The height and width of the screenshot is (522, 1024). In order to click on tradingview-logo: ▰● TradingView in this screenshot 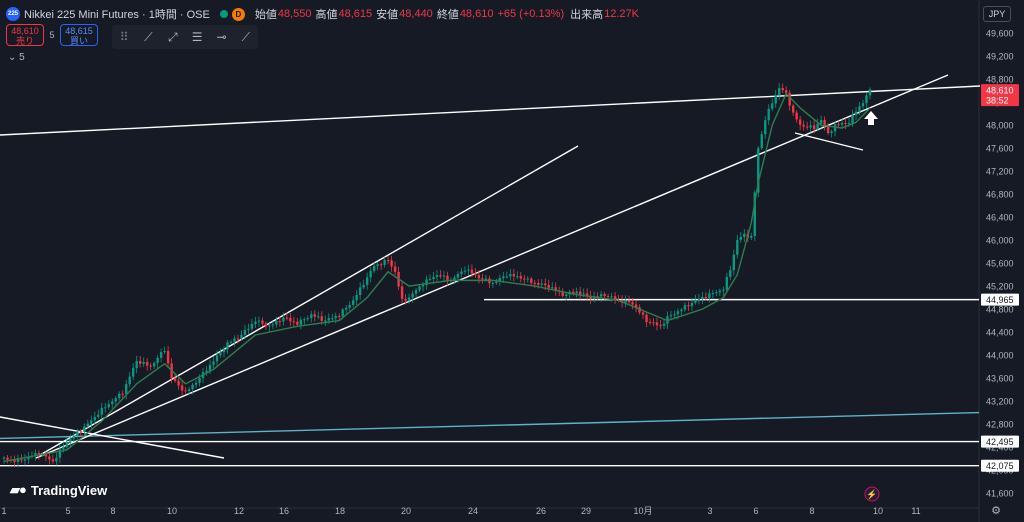, I will do `click(58, 490)`.